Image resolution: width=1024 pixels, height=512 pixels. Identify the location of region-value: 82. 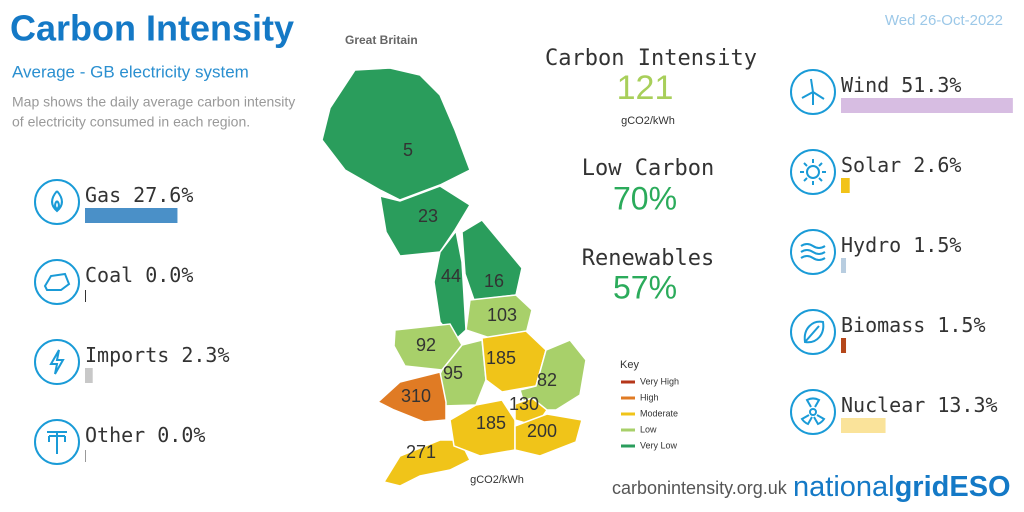
(547, 380).